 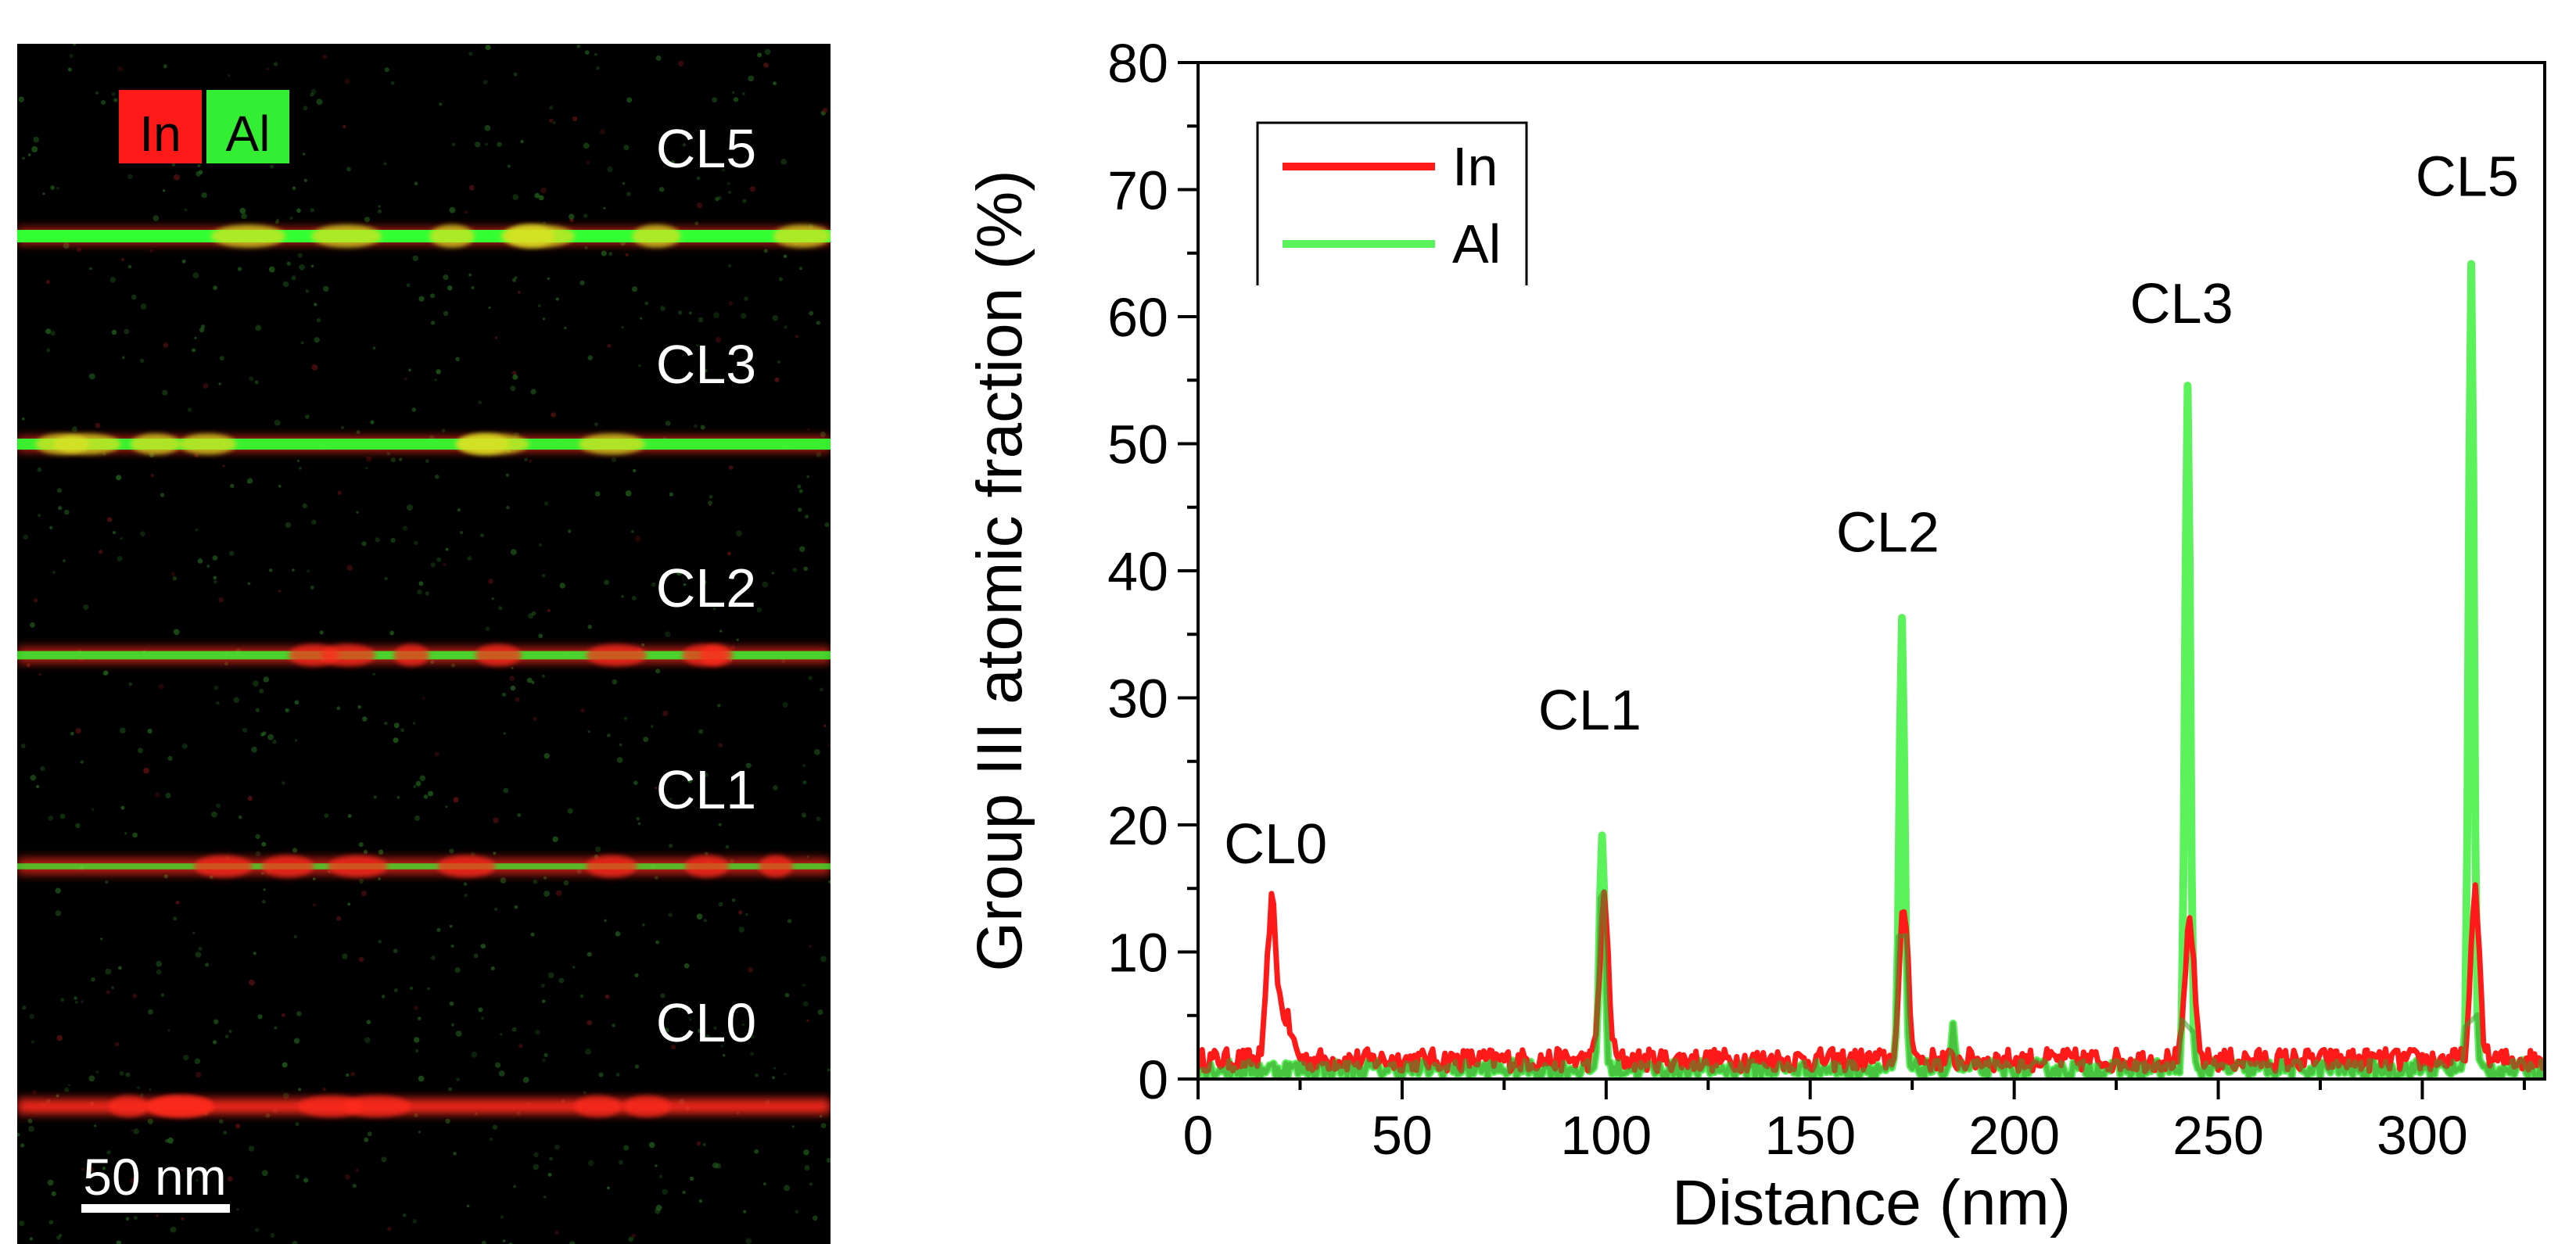 I want to click on peak-annotation-cl3: CL3, so click(x=2181, y=304).